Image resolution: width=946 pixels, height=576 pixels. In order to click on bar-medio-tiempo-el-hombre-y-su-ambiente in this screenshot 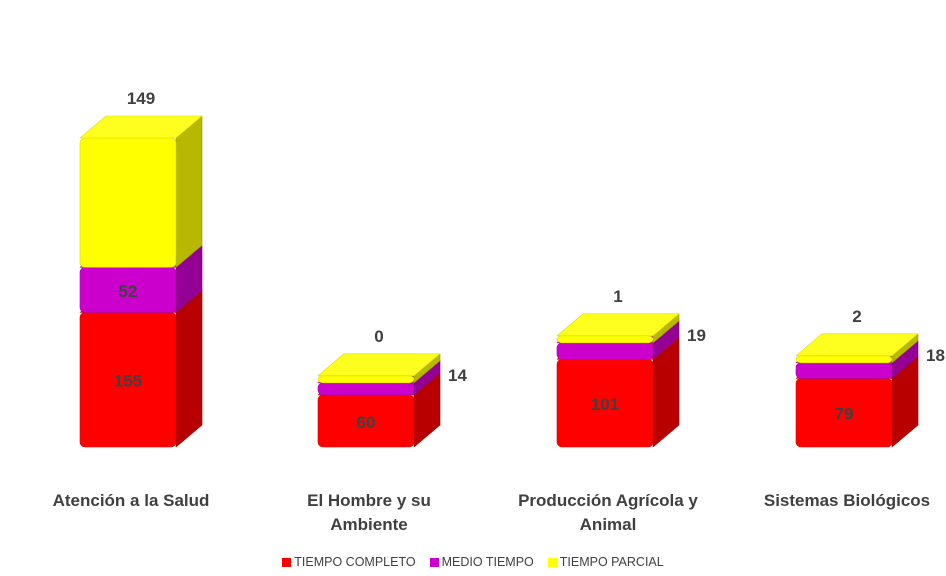, I will do `click(366, 389)`.